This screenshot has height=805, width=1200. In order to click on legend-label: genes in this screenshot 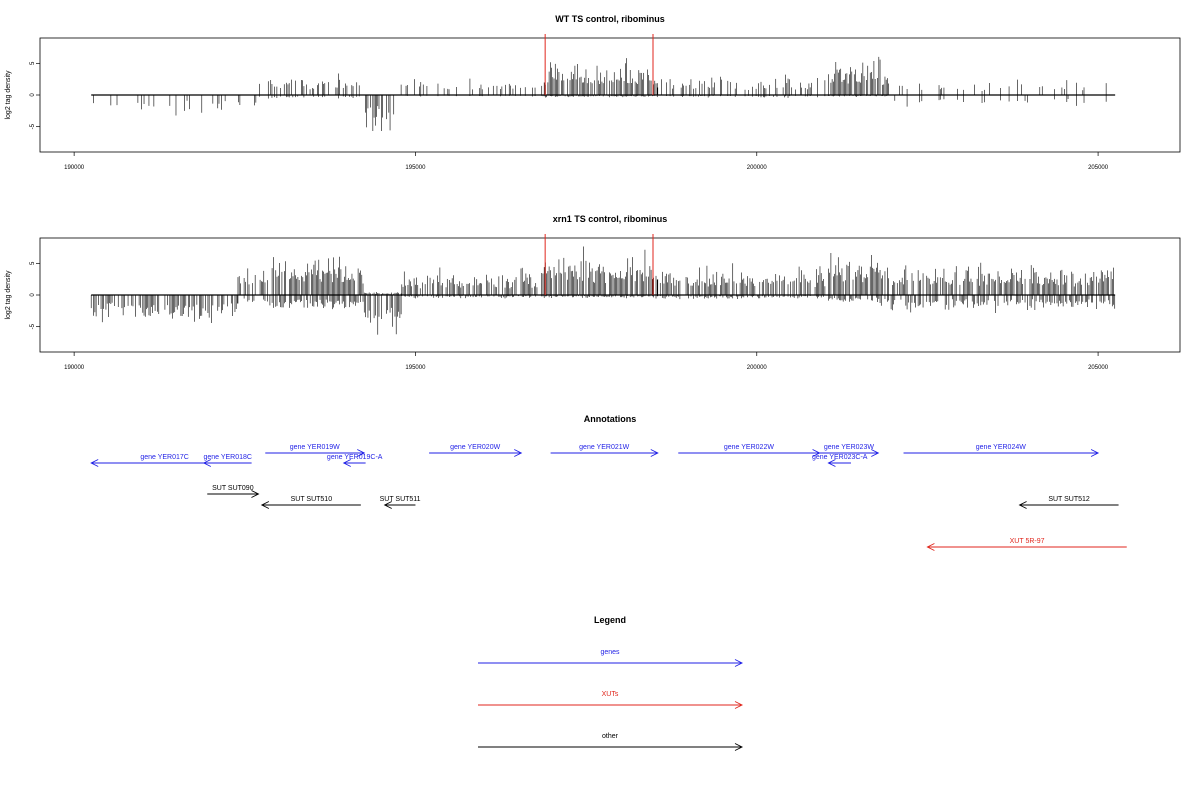, I will do `click(610, 652)`.